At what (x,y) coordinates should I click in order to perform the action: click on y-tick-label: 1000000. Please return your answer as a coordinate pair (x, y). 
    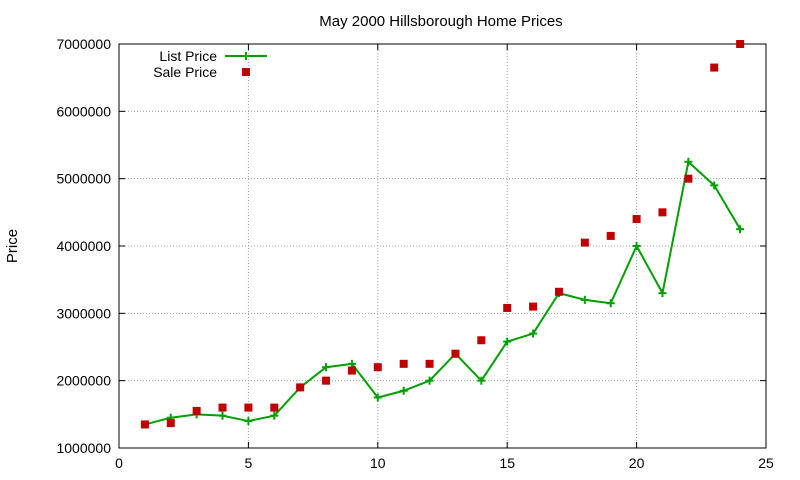
    Looking at the image, I should click on (83, 448).